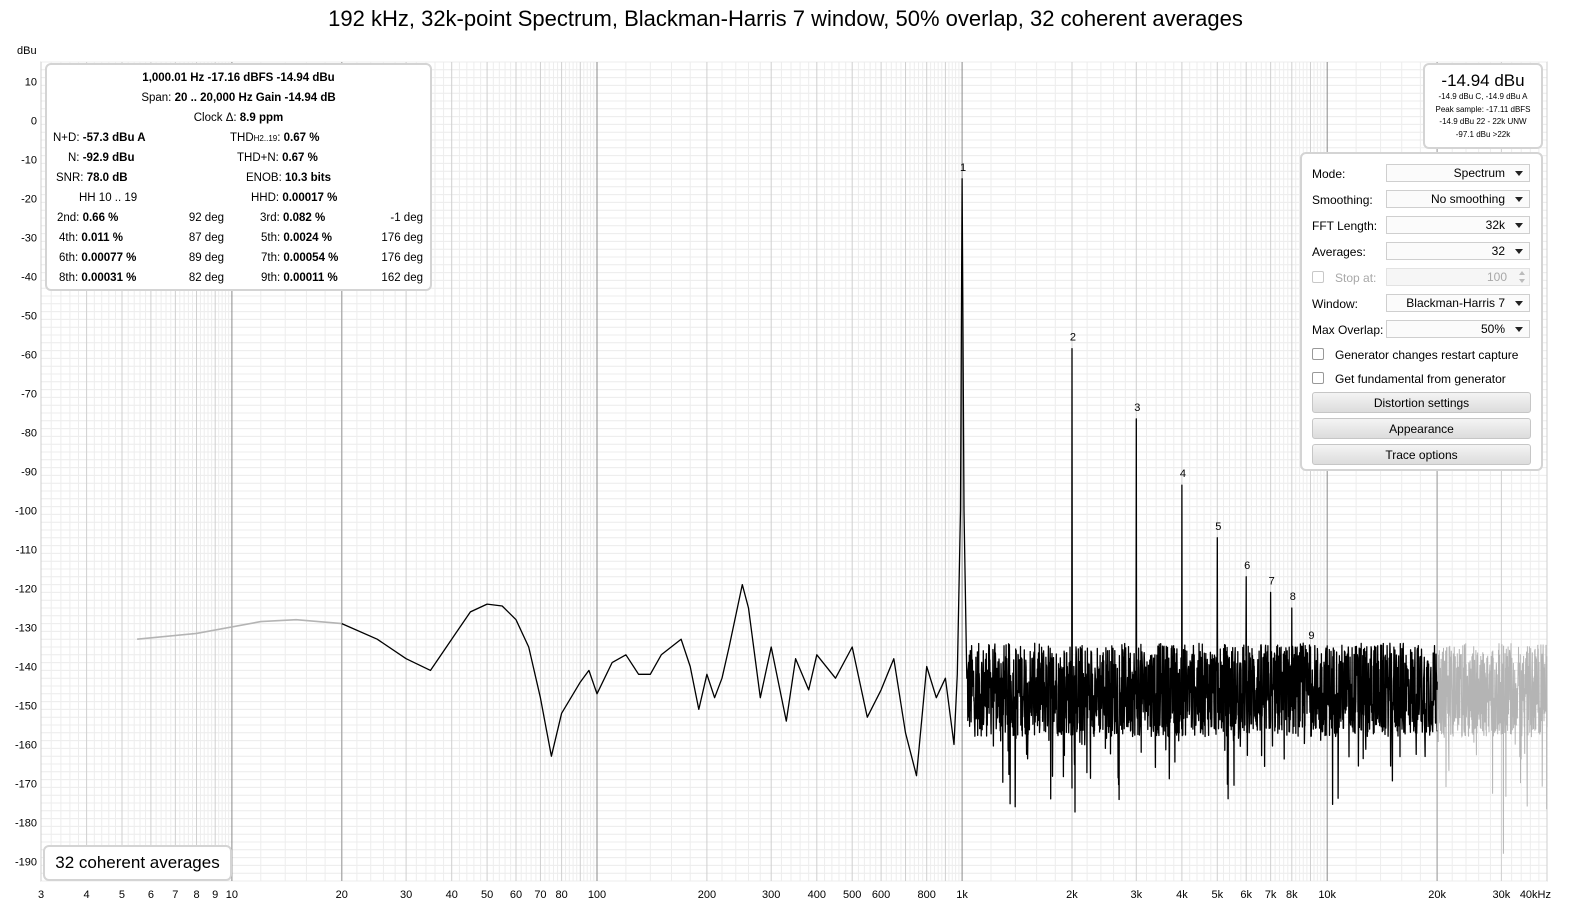 The width and height of the screenshot is (1571, 908). What do you see at coordinates (74, 158) in the screenshot?
I see `noise-label: N:` at bounding box center [74, 158].